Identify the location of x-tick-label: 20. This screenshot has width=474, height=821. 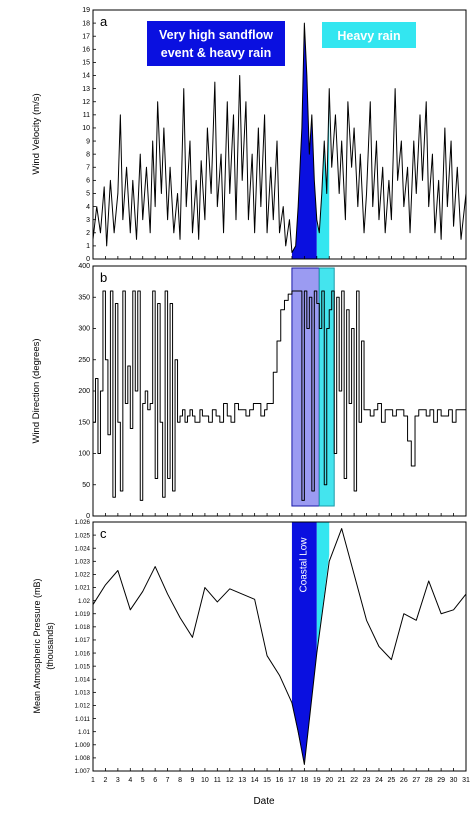
(329, 780).